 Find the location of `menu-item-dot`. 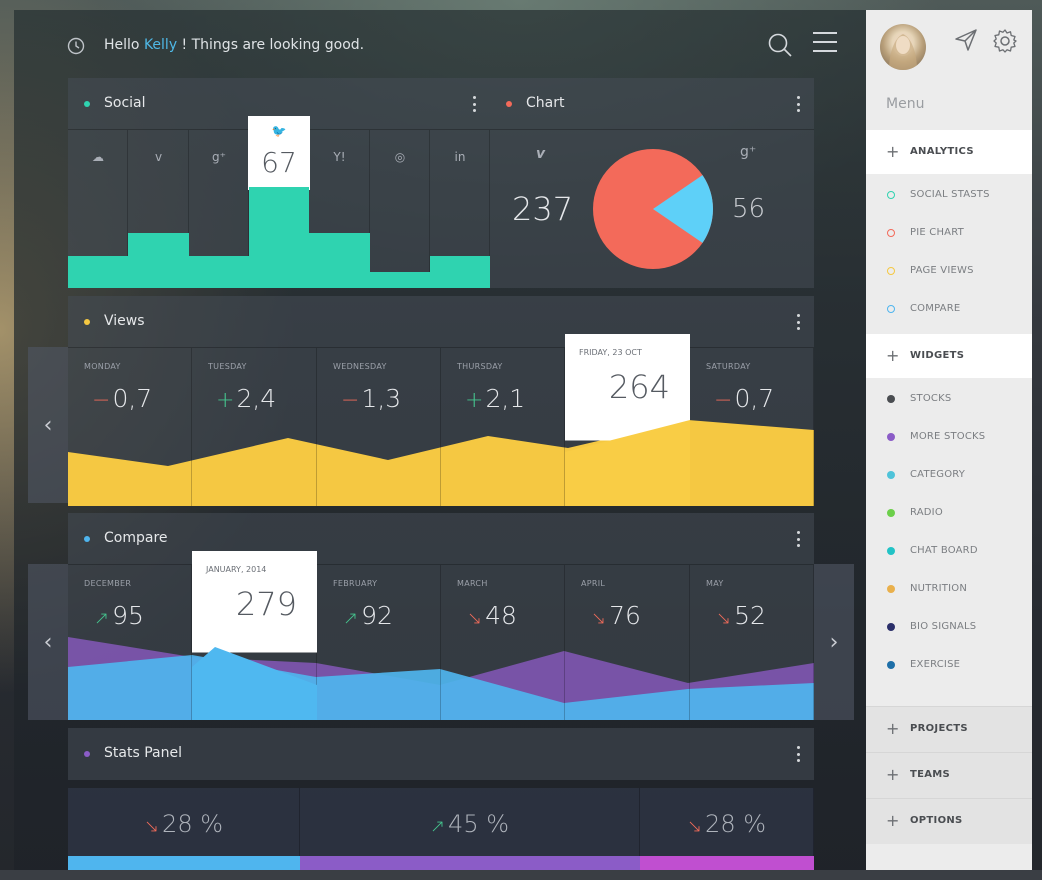

menu-item-dot is located at coordinates (891, 437).